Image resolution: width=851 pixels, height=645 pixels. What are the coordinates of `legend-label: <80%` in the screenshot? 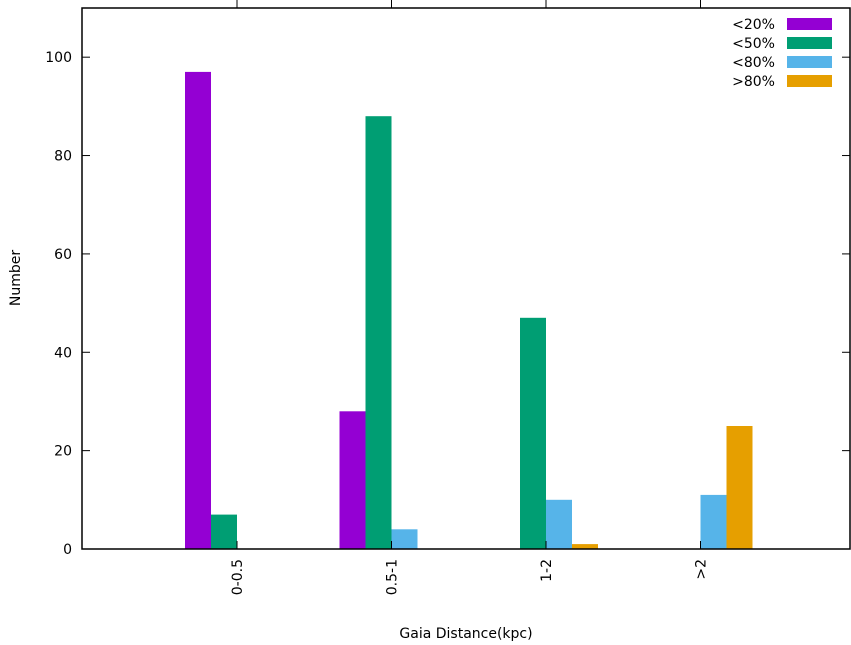 It's located at (753, 63).